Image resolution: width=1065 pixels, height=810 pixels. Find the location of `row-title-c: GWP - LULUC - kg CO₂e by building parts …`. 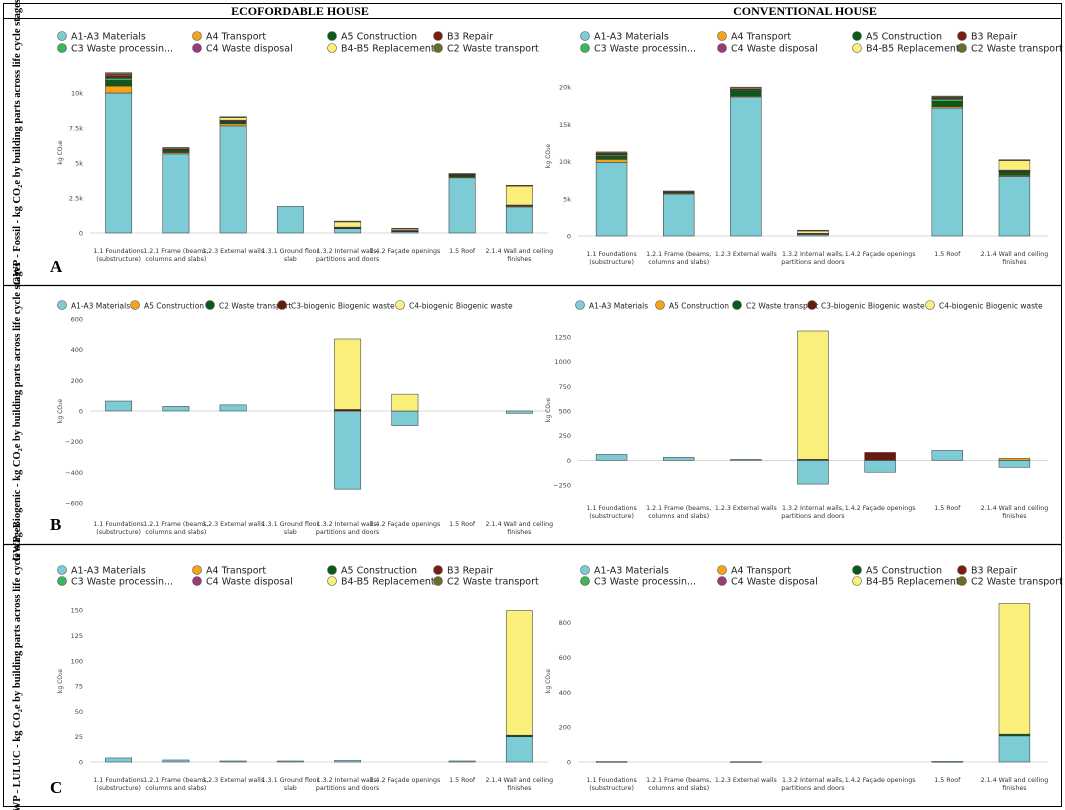

row-title-c: GWP - LULUC - kg CO₂e by building parts … is located at coordinates (17, 667).